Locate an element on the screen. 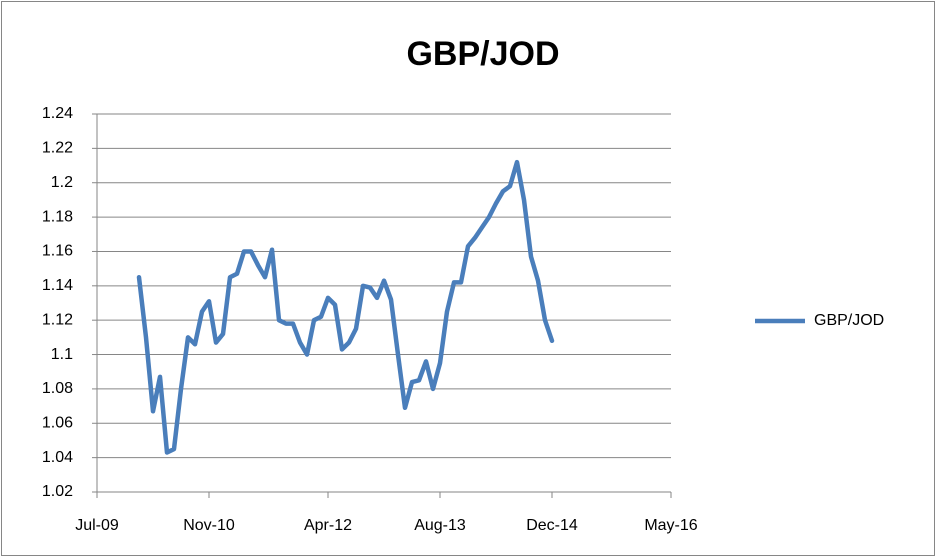  x-tick-label: Jul-09 is located at coordinates (97, 525).